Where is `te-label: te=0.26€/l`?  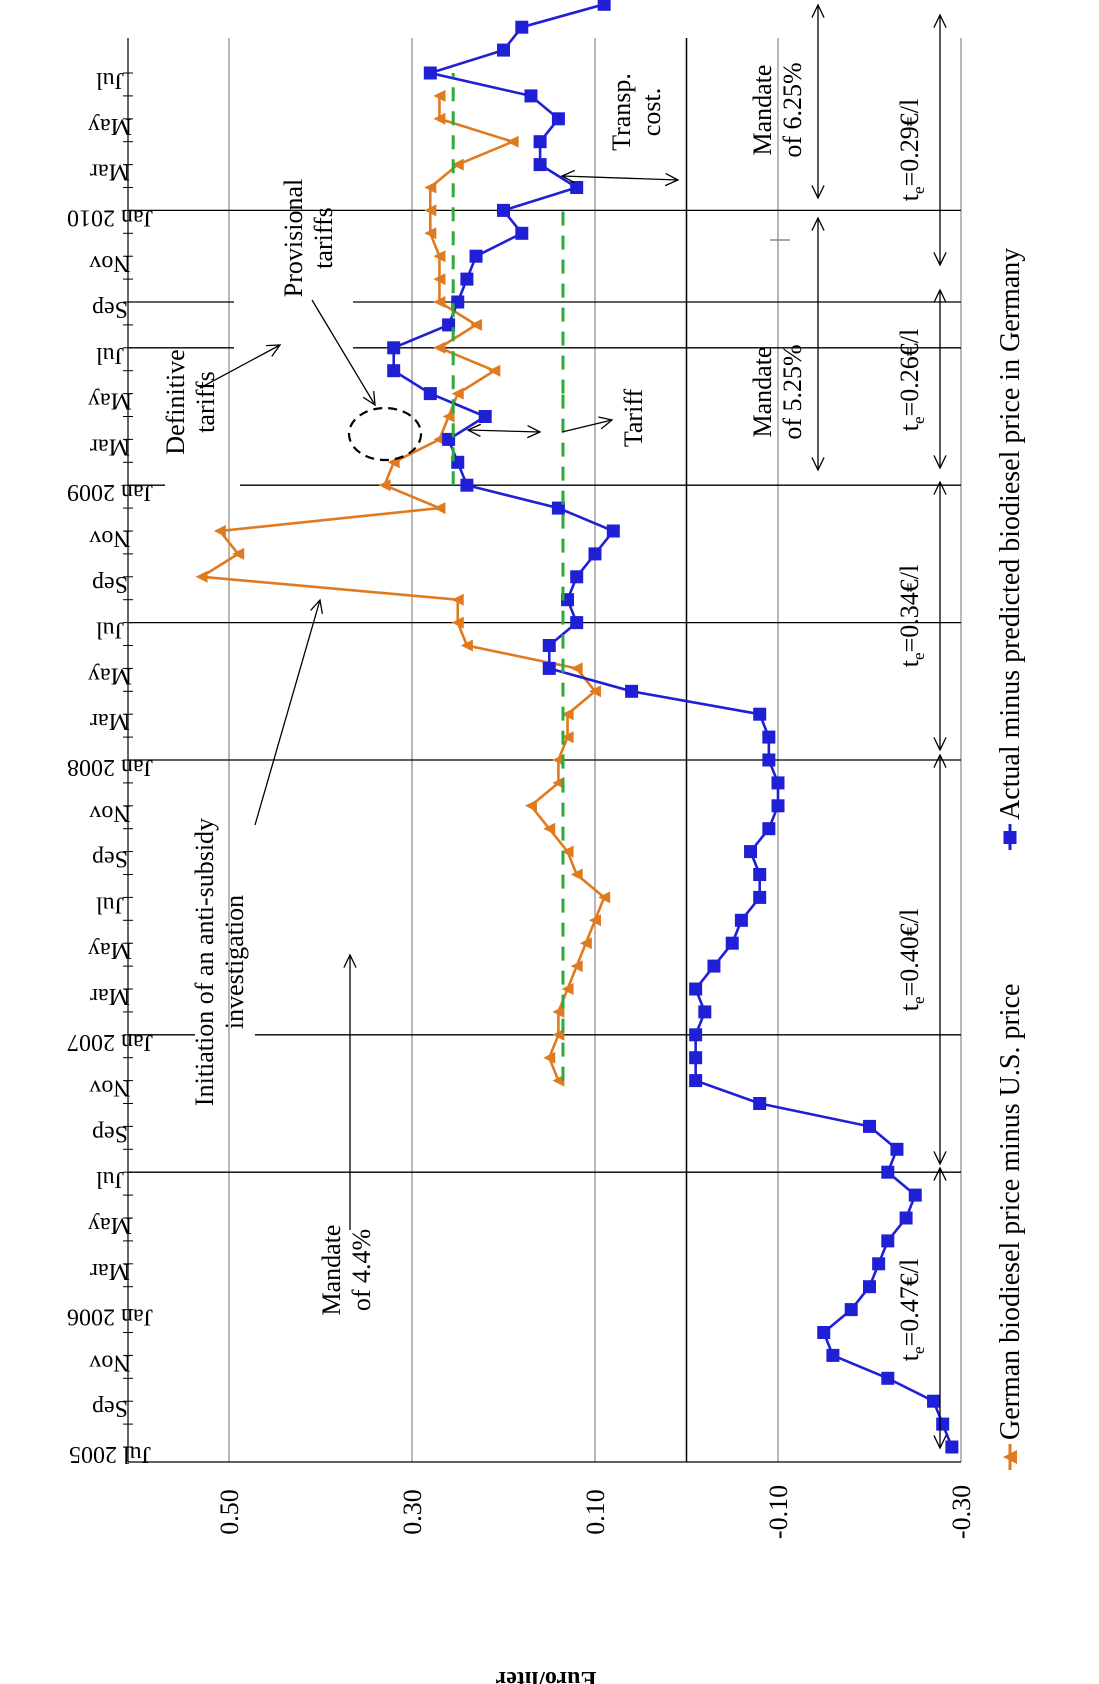 te-label: te=0.26€/l is located at coordinates (911, 380).